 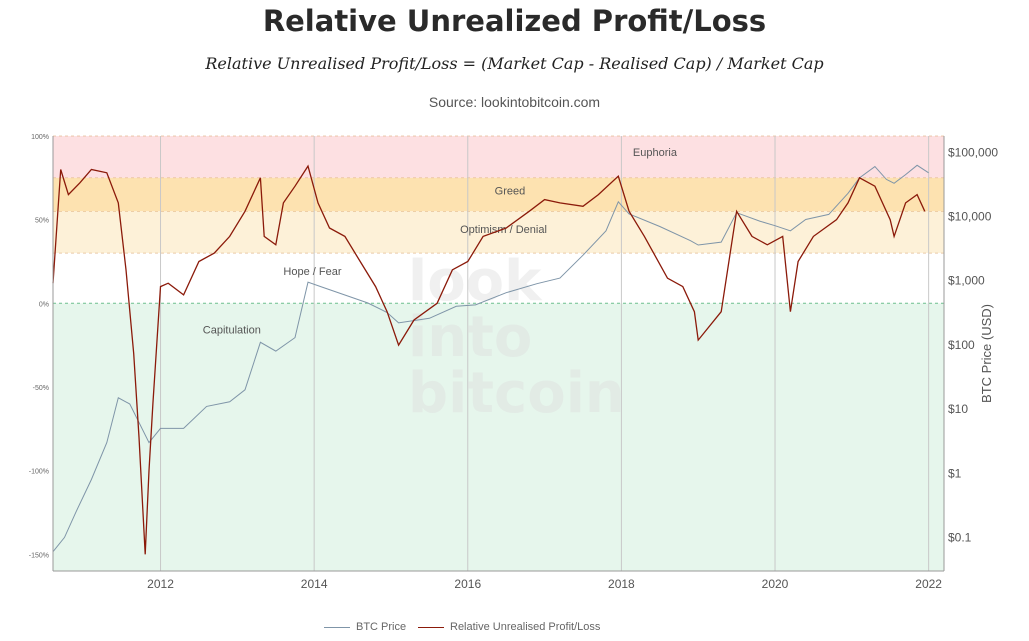 I want to click on zone-greed, so click(x=498, y=194).